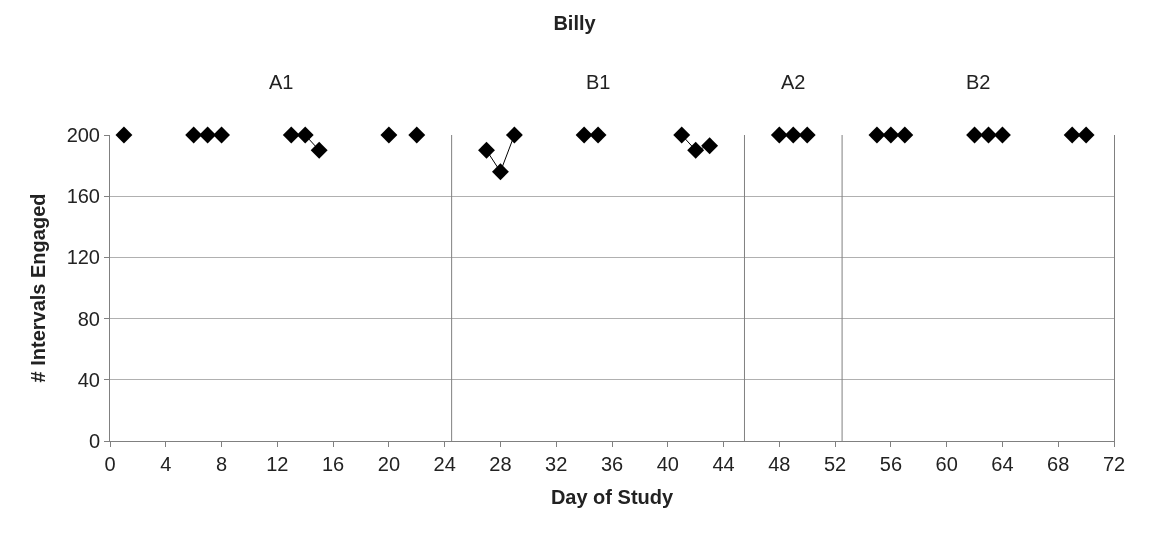 This screenshot has height=536, width=1149. I want to click on x-tick-label: 60, so click(946, 464).